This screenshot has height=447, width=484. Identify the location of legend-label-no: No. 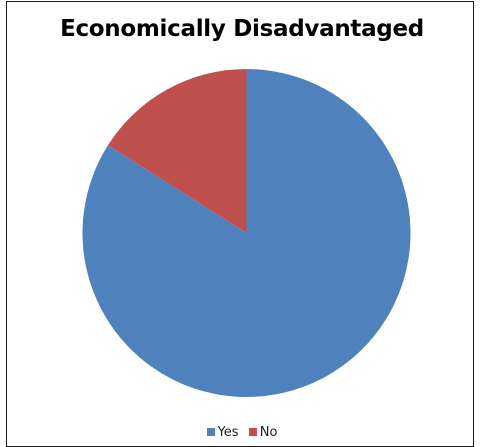
(268, 432).